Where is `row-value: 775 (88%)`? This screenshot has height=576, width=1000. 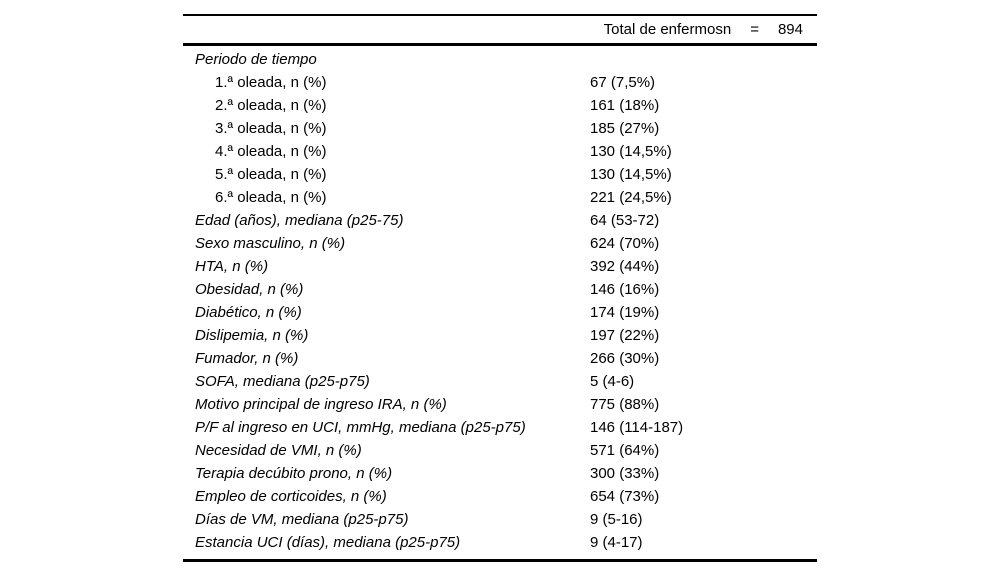 row-value: 775 (88%) is located at coordinates (625, 404).